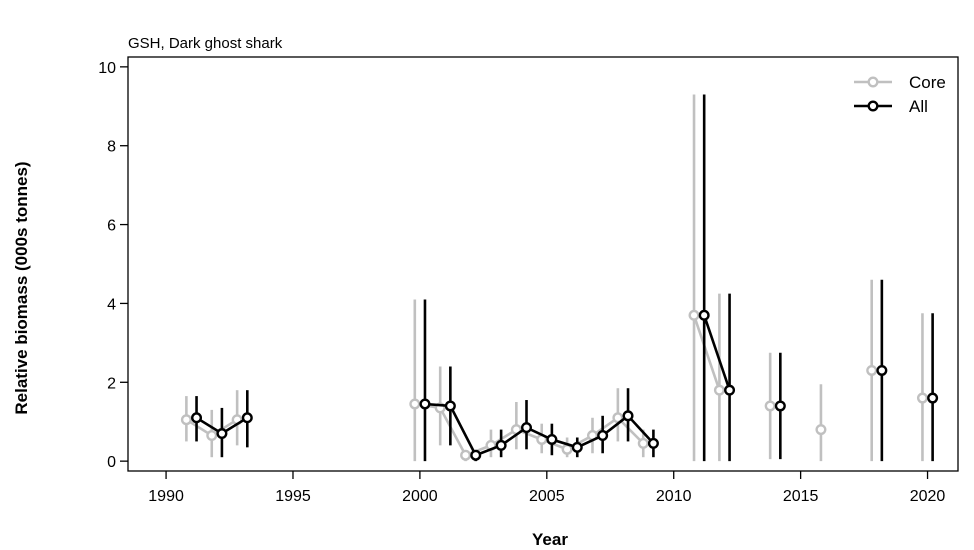  Describe the element at coordinates (111, 462) in the screenshot. I see `y-tick-label: 0` at that location.